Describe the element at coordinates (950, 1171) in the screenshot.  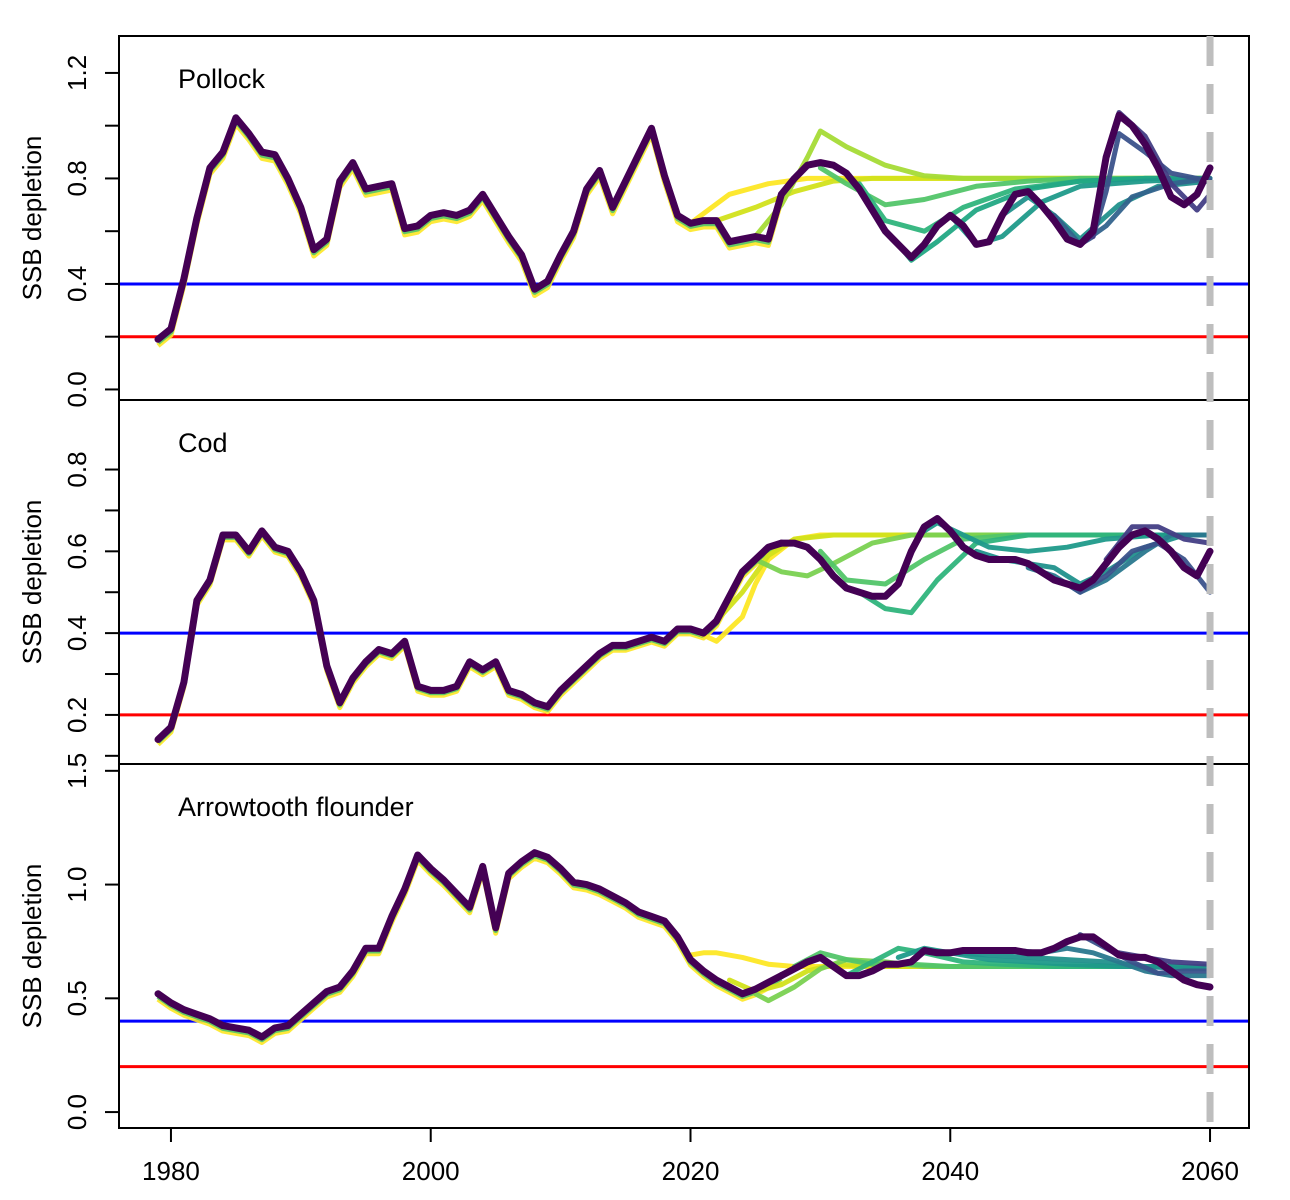
I see `x-tick-label: 2040` at that location.